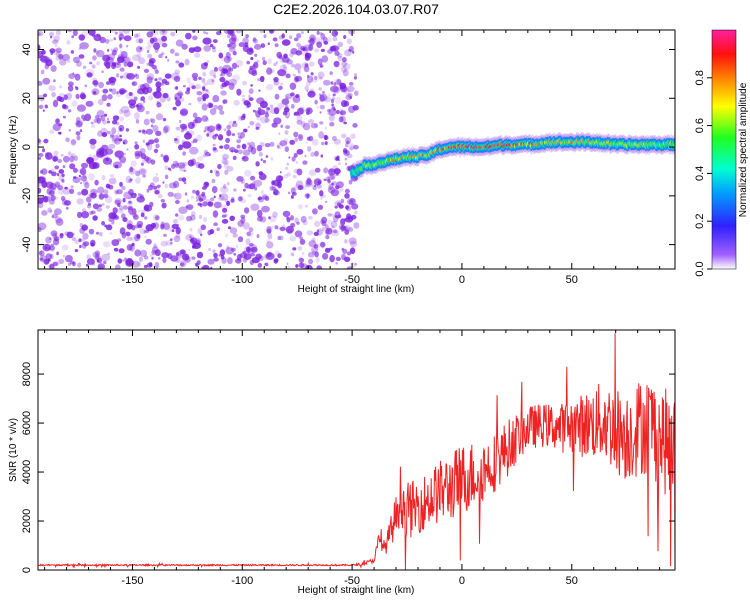 Image resolution: width=750 pixels, height=600 pixels. What do you see at coordinates (356, 9) in the screenshot?
I see `figure-title: C2E2.2026.104.03.07.R07` at bounding box center [356, 9].